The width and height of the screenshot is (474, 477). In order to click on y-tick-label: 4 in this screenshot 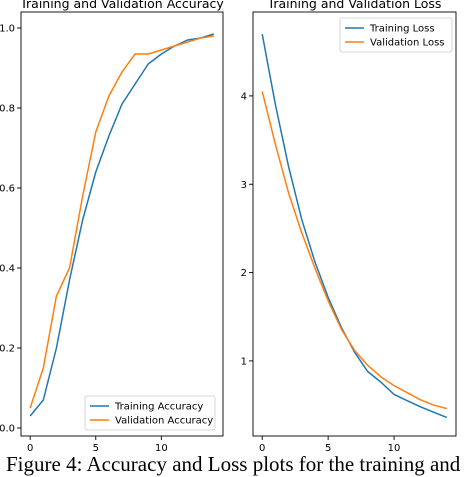, I will do `click(244, 96)`.